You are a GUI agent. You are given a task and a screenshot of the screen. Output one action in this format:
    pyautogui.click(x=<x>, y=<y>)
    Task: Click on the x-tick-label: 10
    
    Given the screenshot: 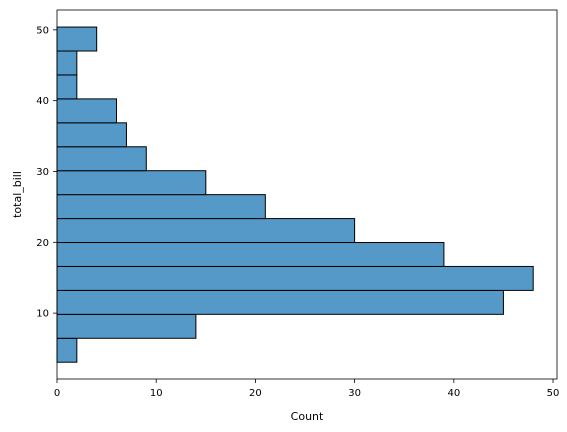 What is the action you would take?
    pyautogui.click(x=156, y=393)
    